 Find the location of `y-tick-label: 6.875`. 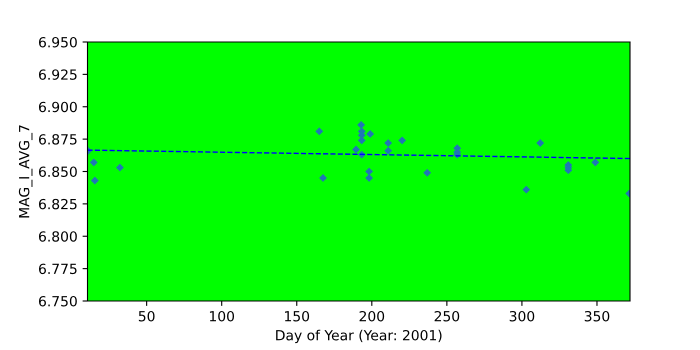

y-tick-label: 6.875 is located at coordinates (57, 139).